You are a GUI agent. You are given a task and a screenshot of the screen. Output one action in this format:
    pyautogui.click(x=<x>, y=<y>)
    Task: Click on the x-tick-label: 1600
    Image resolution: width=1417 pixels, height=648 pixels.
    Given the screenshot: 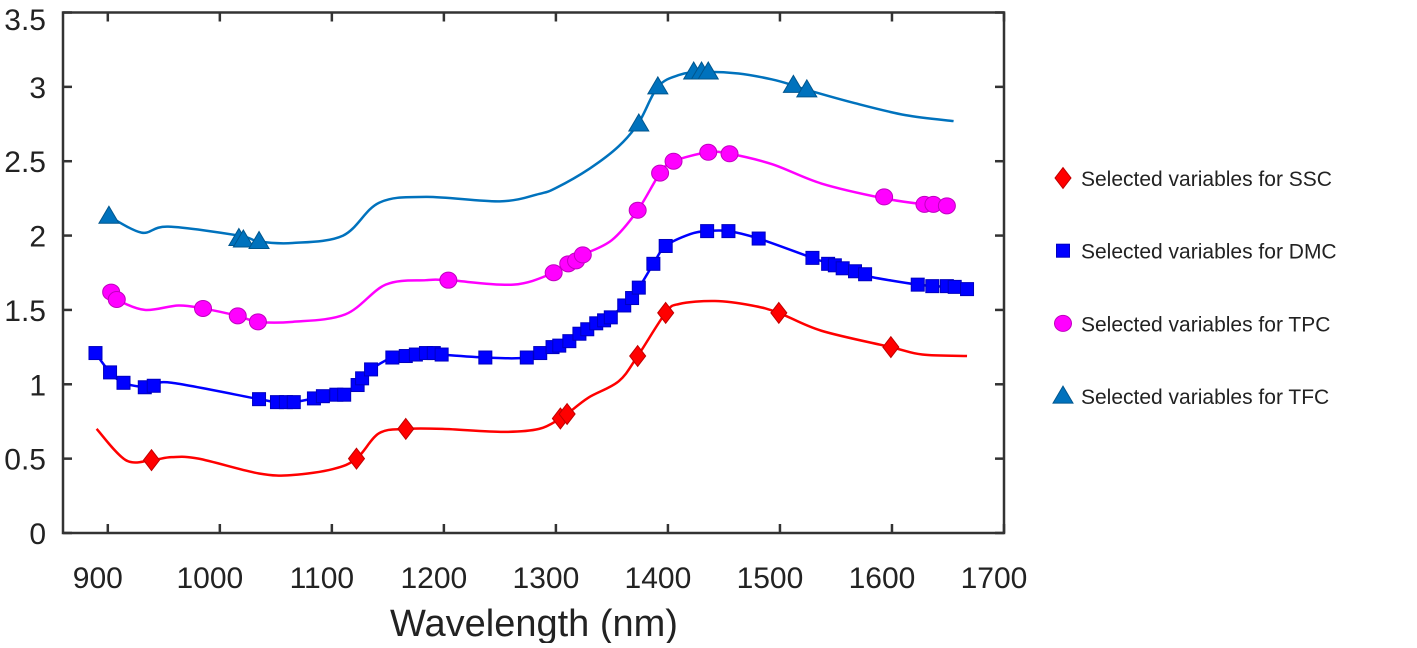 What is the action you would take?
    pyautogui.click(x=882, y=578)
    